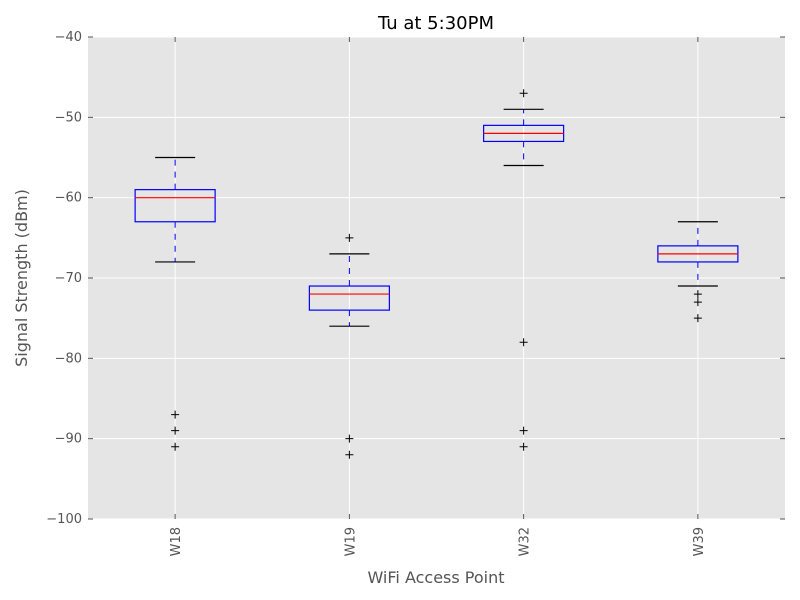 The height and width of the screenshot is (600, 800). Describe the element at coordinates (68, 37) in the screenshot. I see `y-tick-label: −40` at that location.